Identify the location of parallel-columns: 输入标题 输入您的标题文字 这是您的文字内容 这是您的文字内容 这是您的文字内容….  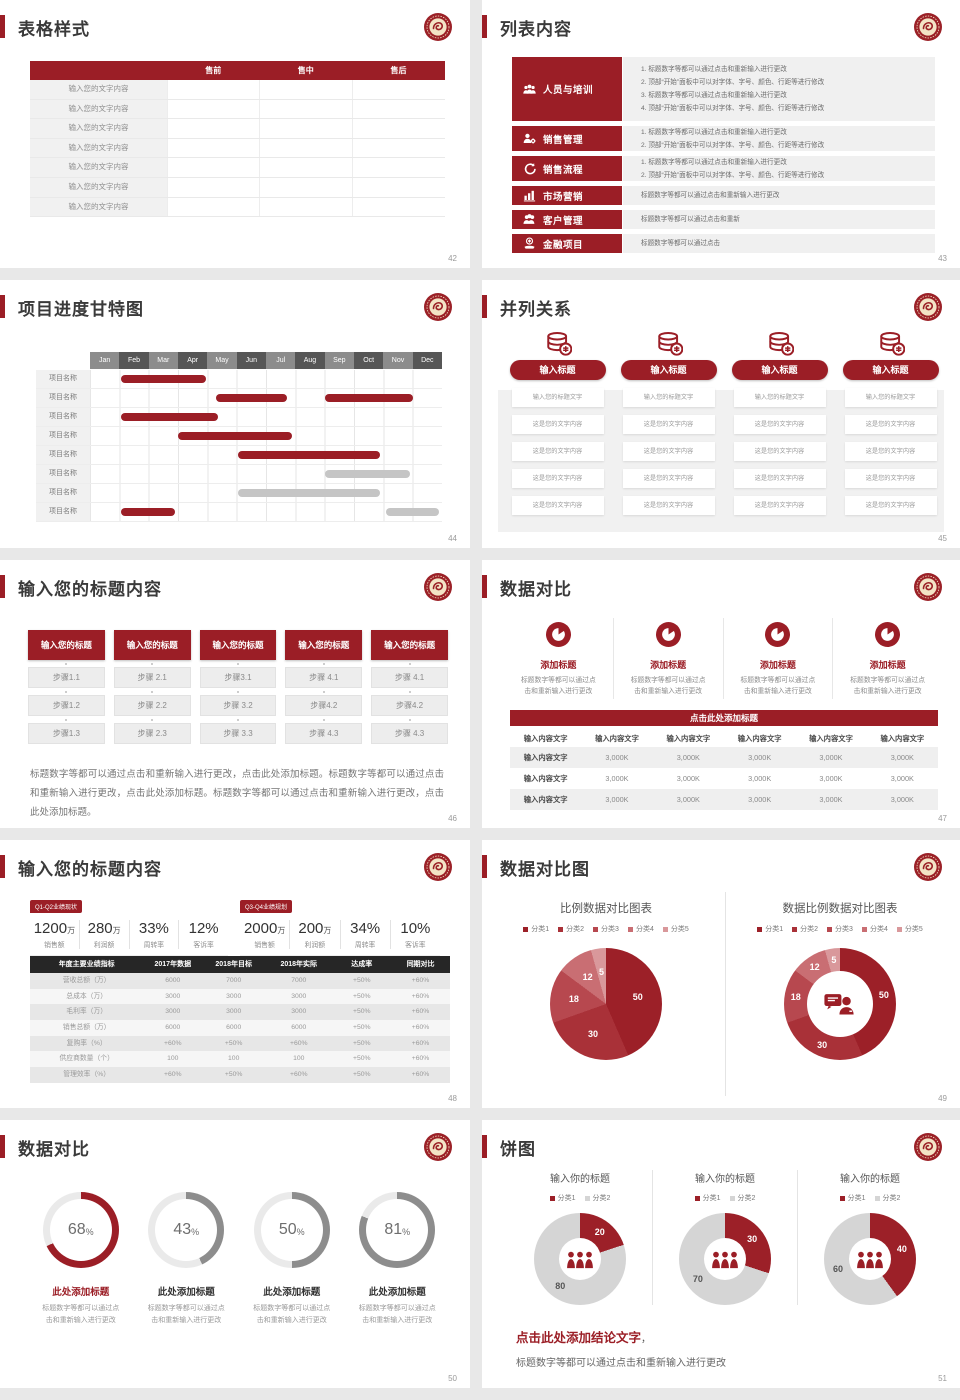
(724, 422).